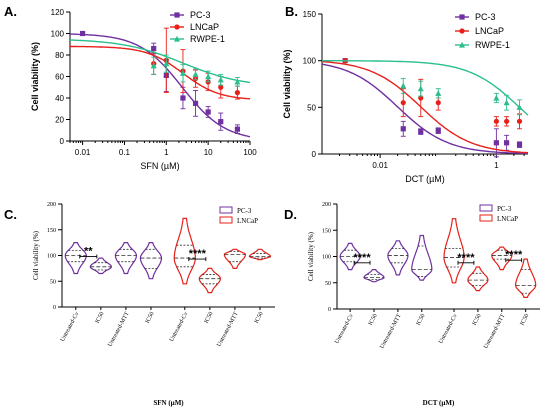 This screenshot has height=414, width=550. What do you see at coordinates (489, 31) in the screenshot?
I see `legend-label: LNCaP` at bounding box center [489, 31].